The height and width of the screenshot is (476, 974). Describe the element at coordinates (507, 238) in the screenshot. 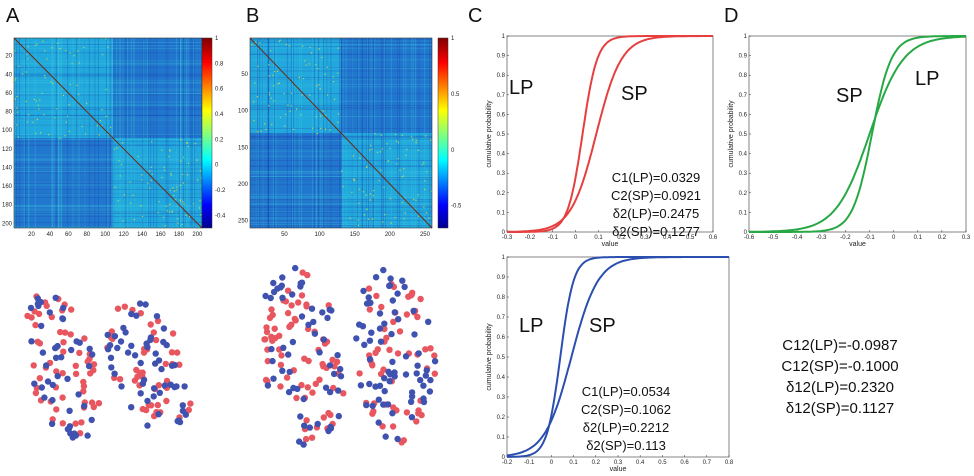

I see `x-tick-label: -0.3` at that location.